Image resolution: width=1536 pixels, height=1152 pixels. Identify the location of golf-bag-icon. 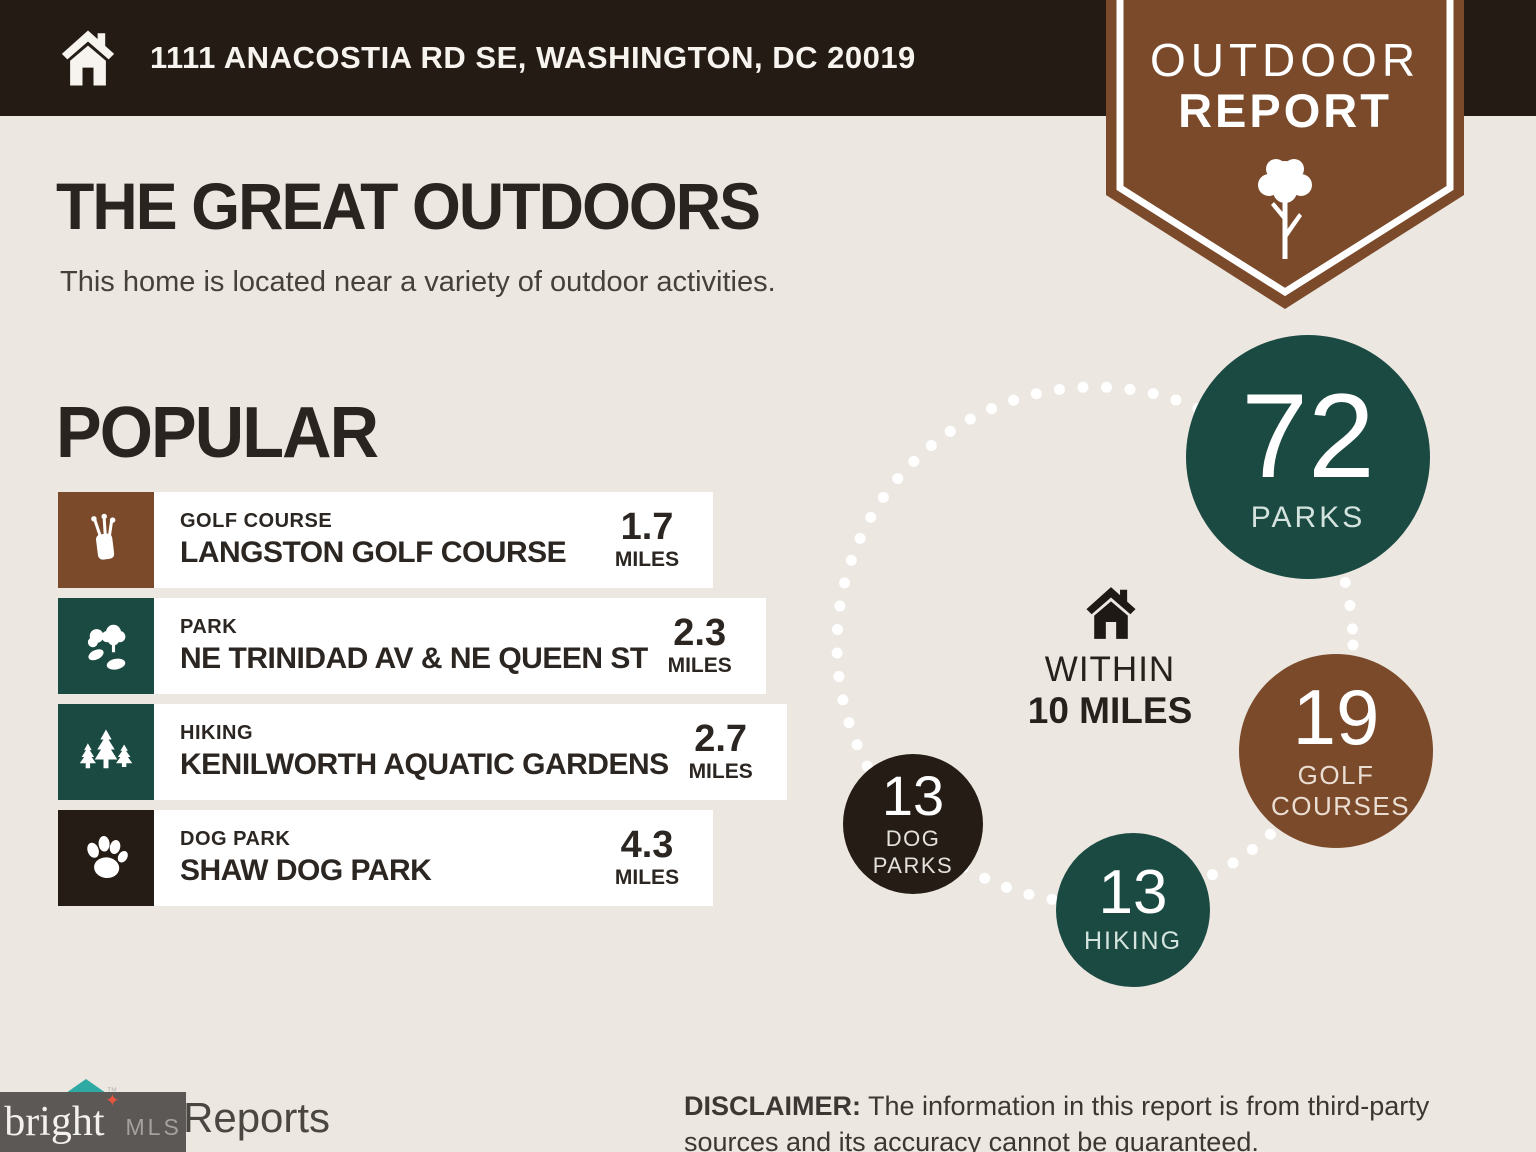
(106, 540).